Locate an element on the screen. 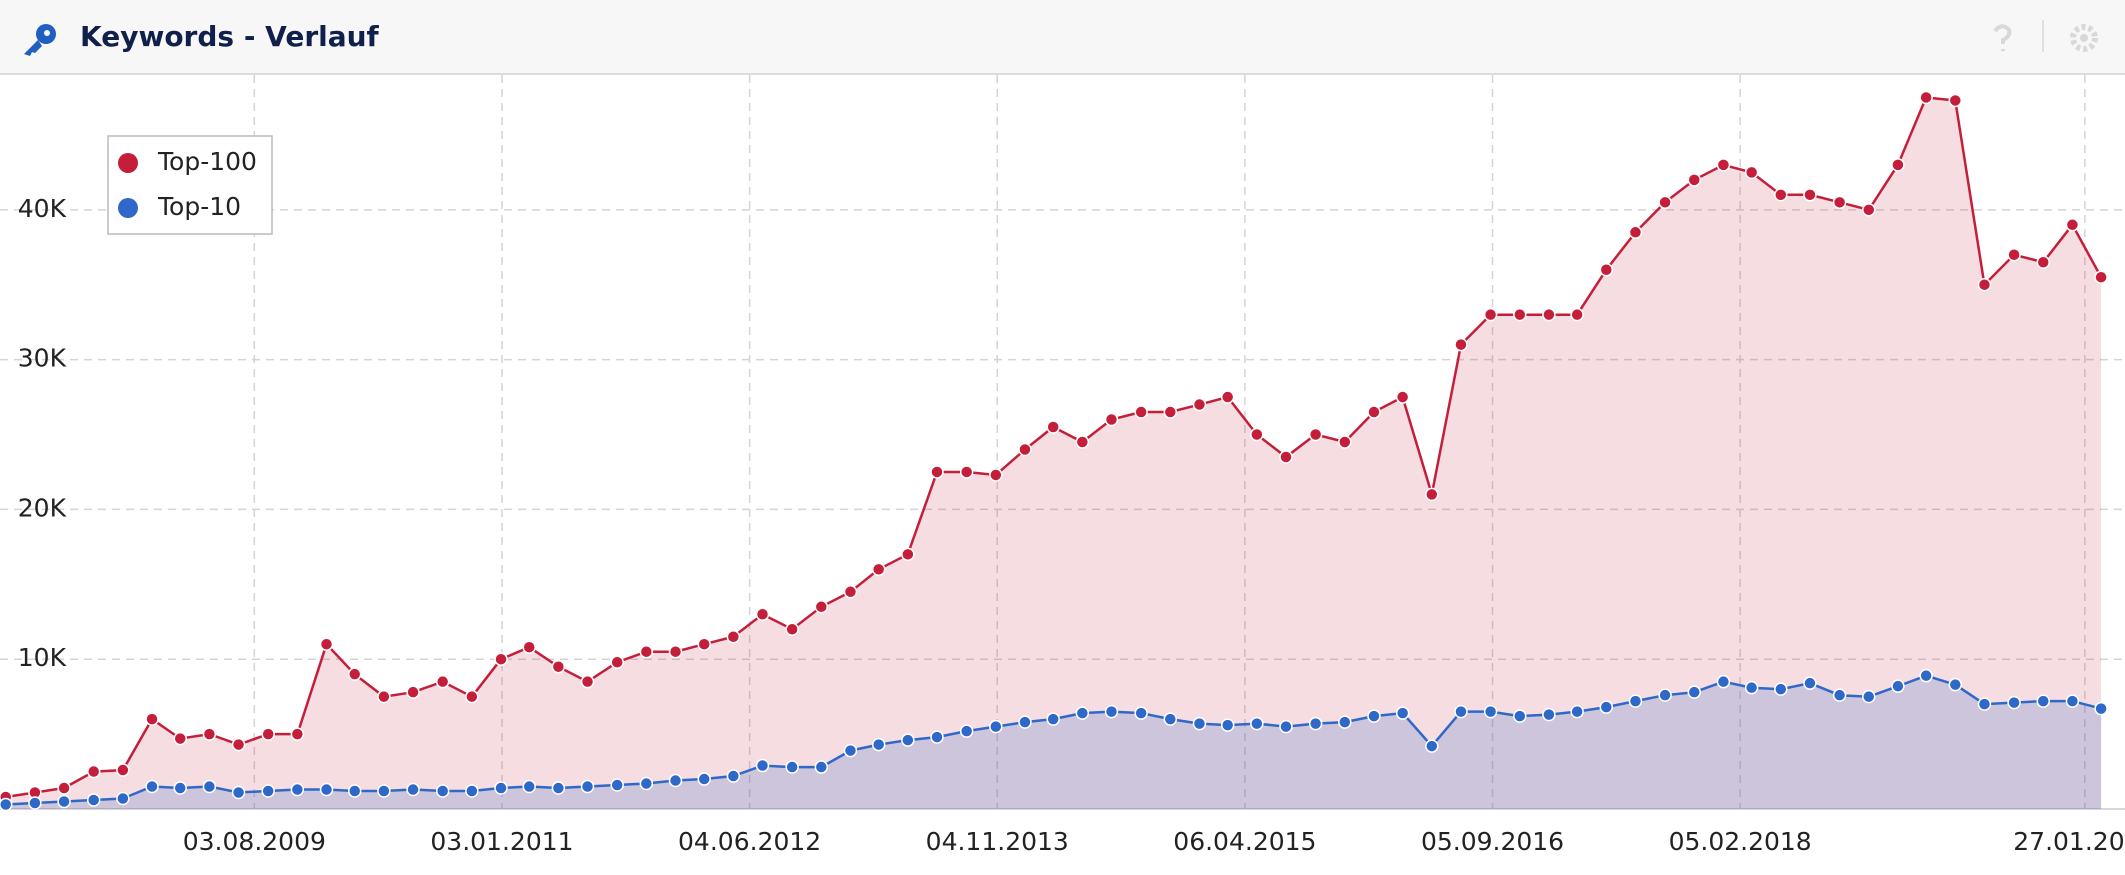 The width and height of the screenshot is (2125, 875). key-hole is located at coordinates (47, 33).